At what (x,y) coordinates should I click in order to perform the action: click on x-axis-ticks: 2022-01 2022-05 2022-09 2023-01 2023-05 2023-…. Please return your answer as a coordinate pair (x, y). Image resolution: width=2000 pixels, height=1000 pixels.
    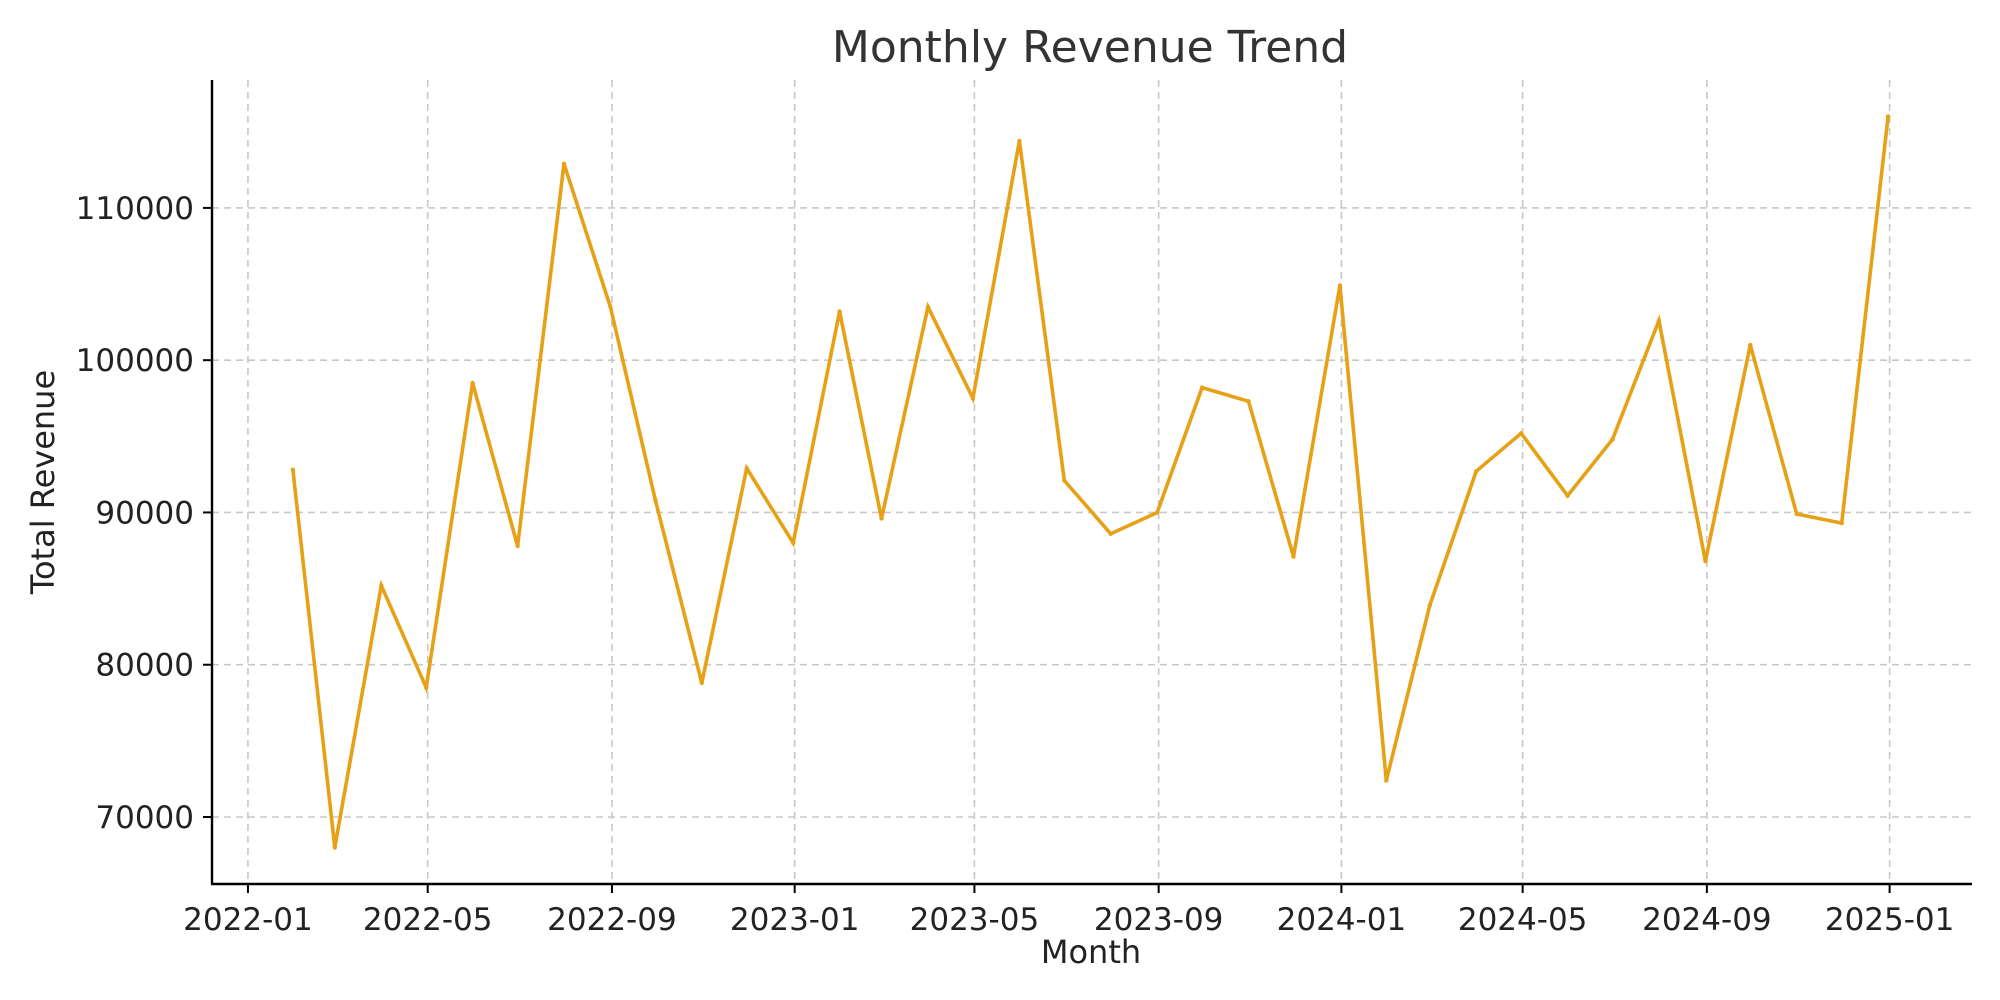
    Looking at the image, I should click on (1068, 911).